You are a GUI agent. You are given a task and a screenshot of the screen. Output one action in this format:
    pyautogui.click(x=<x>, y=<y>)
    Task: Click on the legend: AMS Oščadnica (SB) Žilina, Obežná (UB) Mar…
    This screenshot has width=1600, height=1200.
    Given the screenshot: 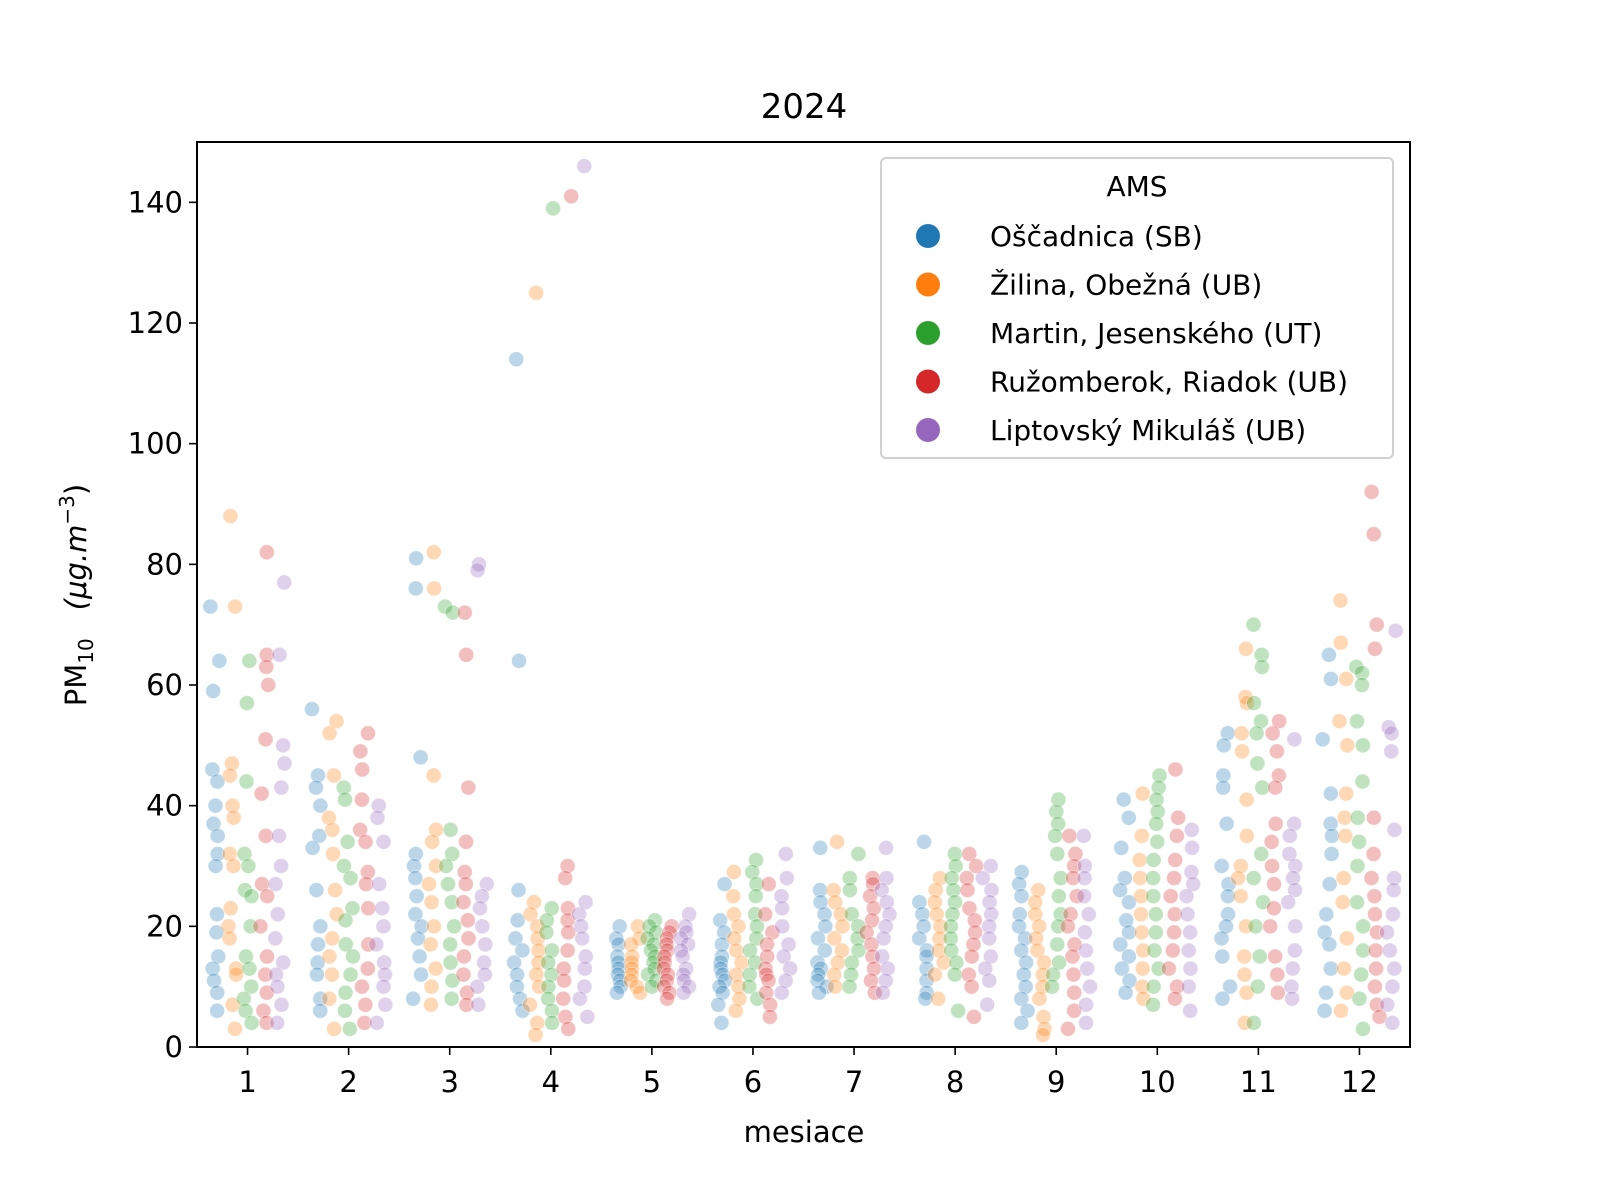 What is the action you would take?
    pyautogui.click(x=1137, y=308)
    